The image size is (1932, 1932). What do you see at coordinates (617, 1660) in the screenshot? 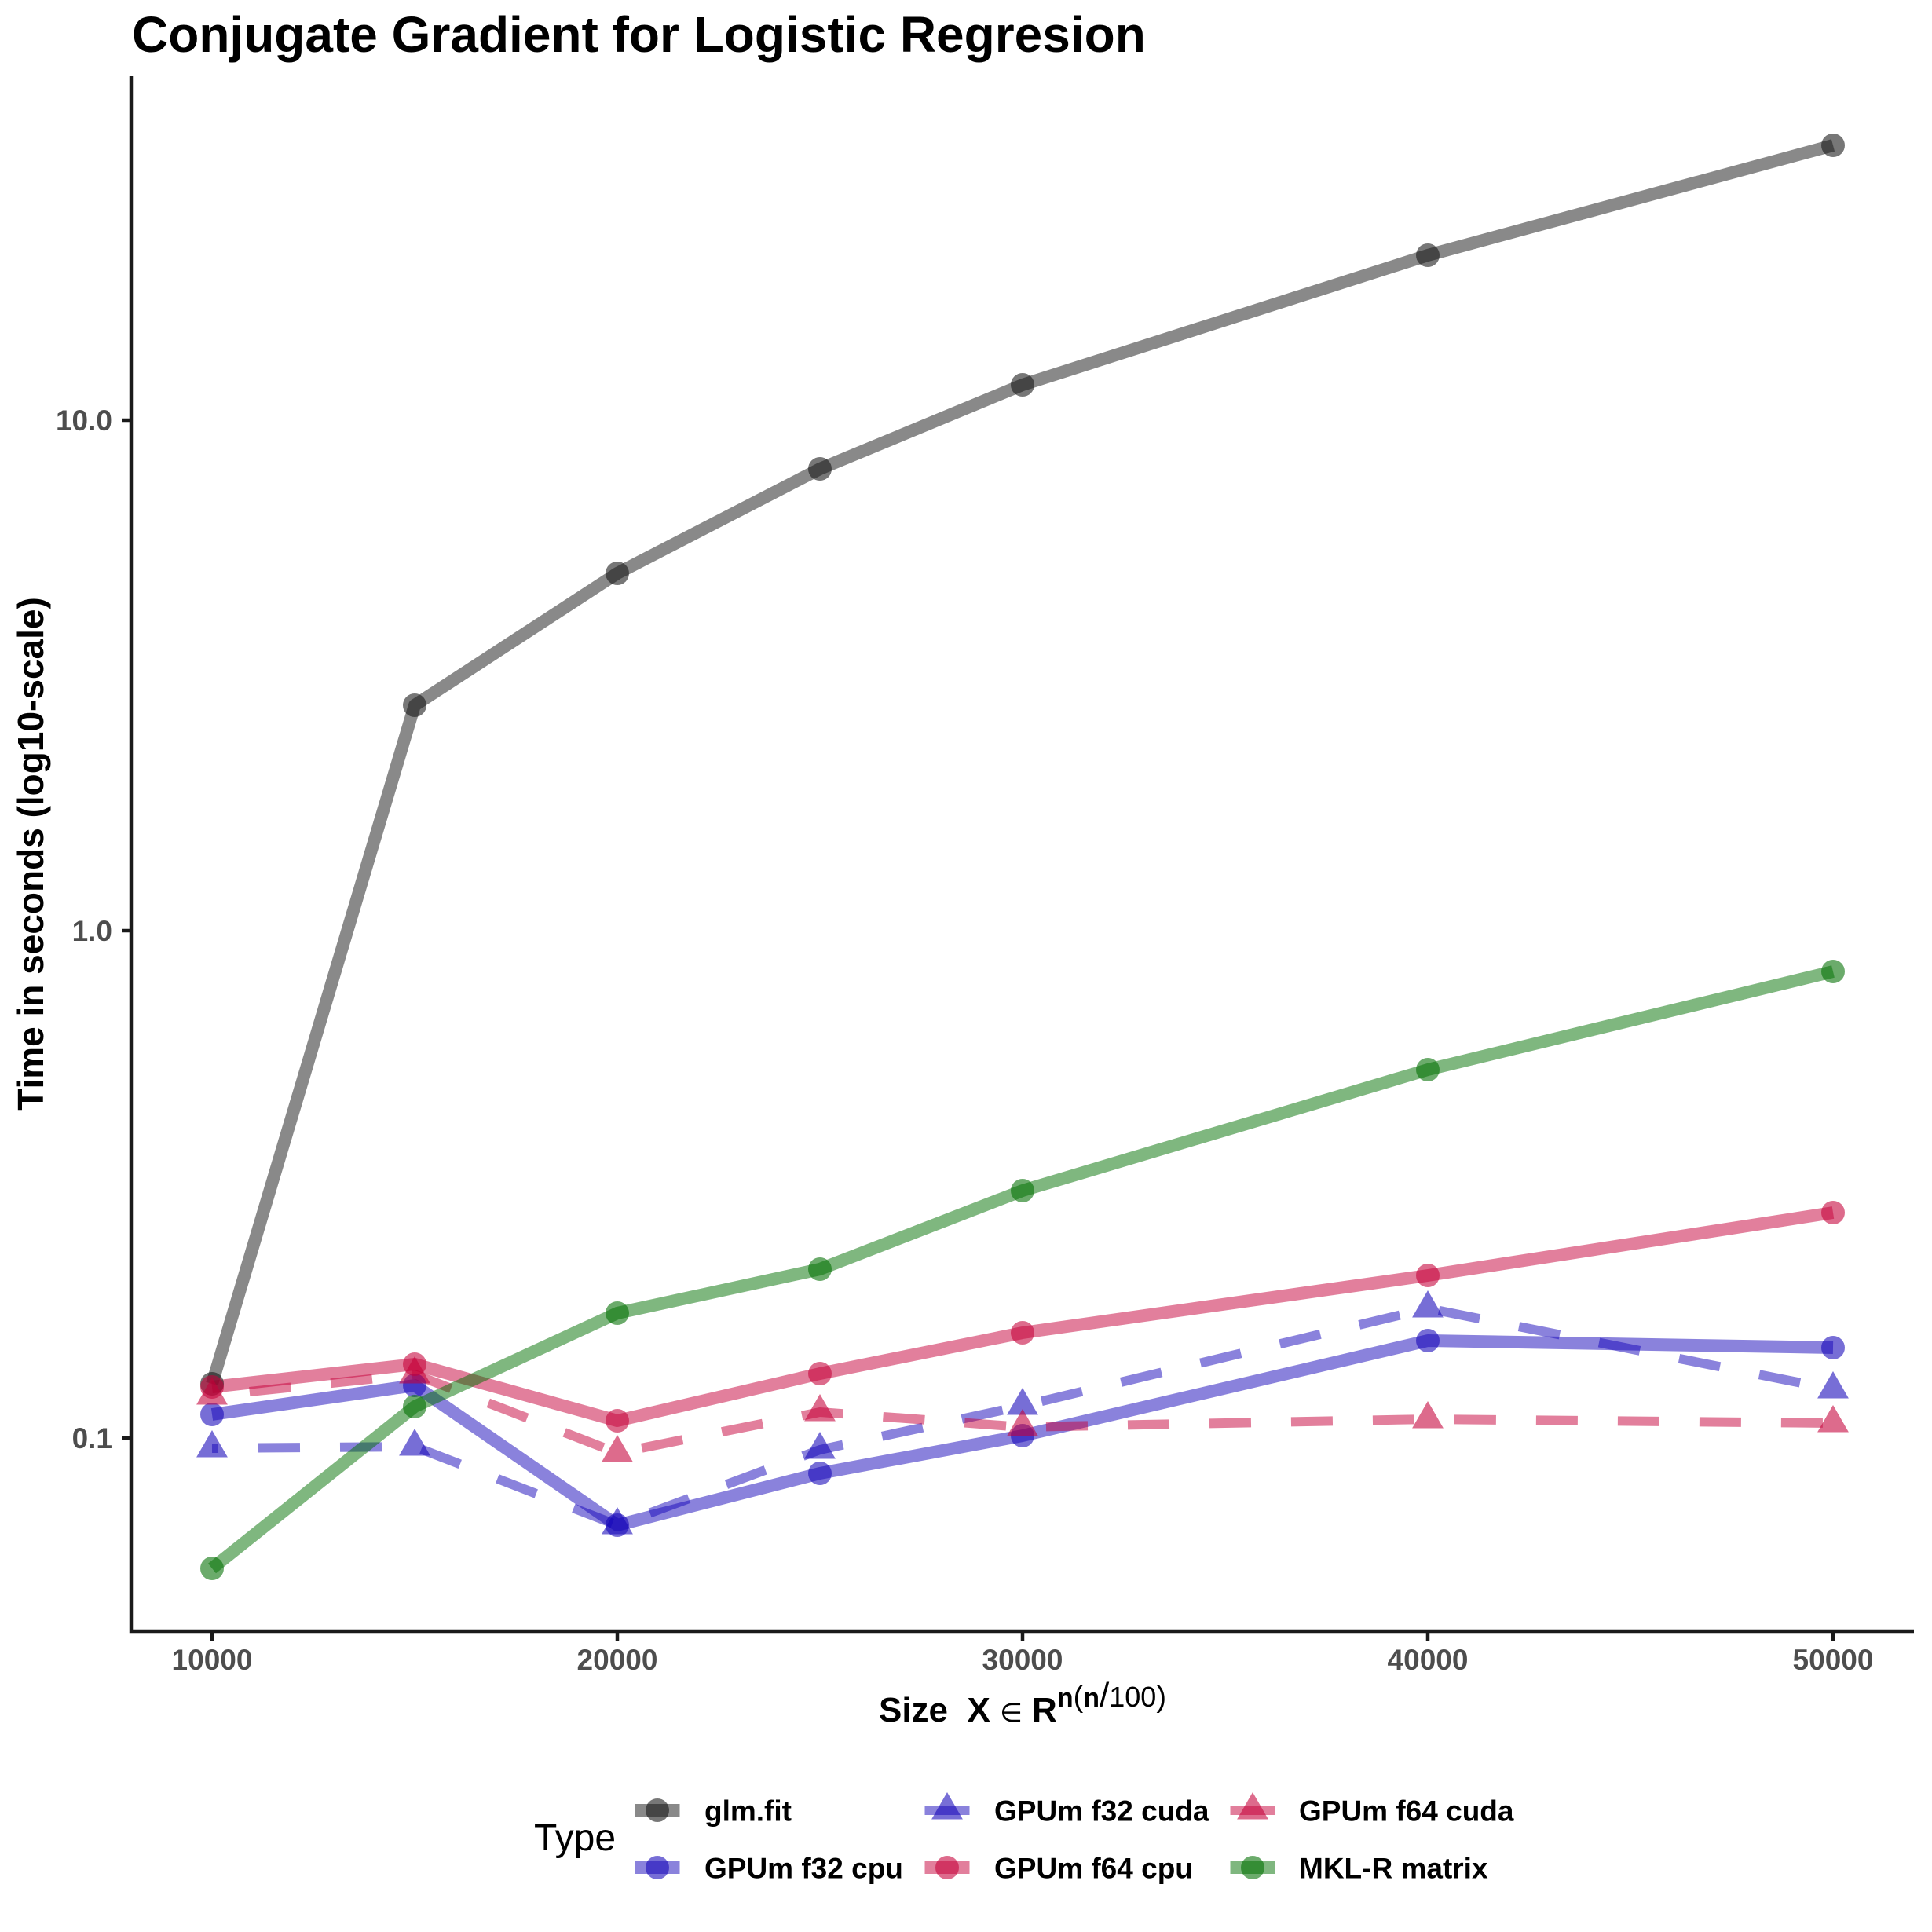
I see `svg-text: 20000` at bounding box center [617, 1660].